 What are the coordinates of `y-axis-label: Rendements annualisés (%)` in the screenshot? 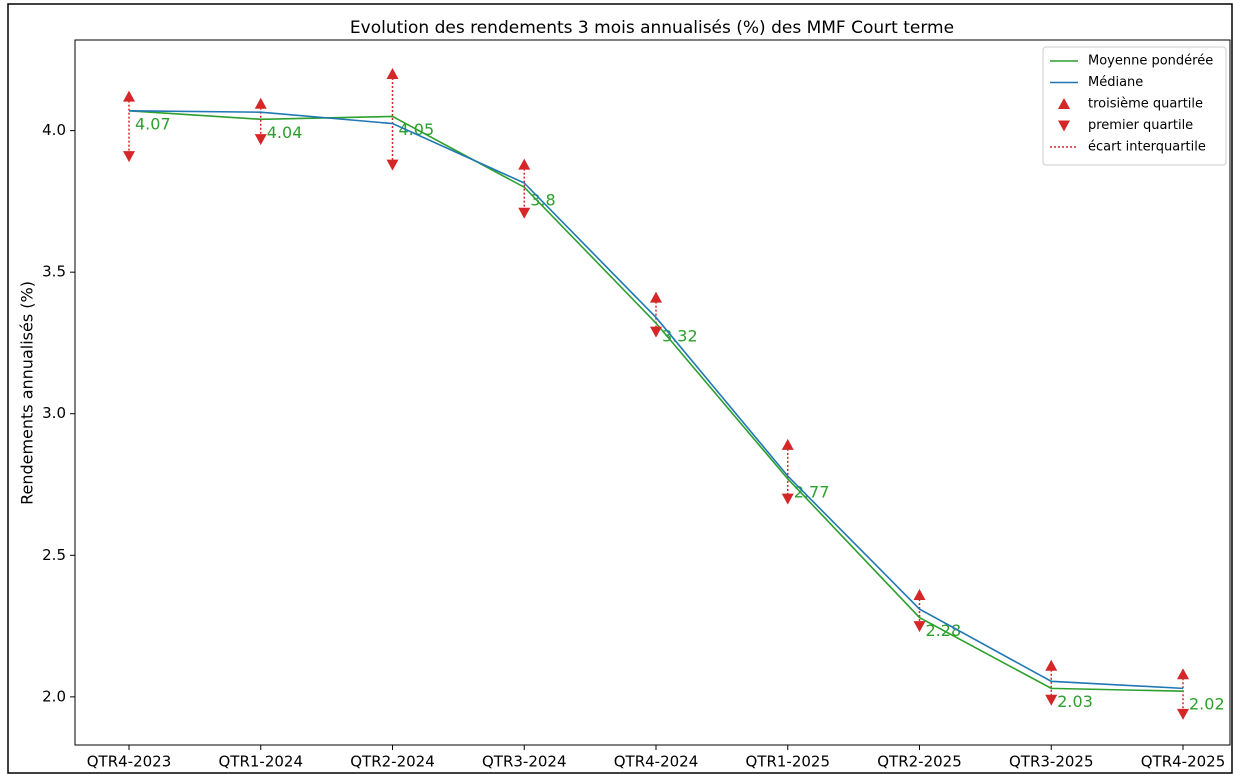 It's located at (27, 393).